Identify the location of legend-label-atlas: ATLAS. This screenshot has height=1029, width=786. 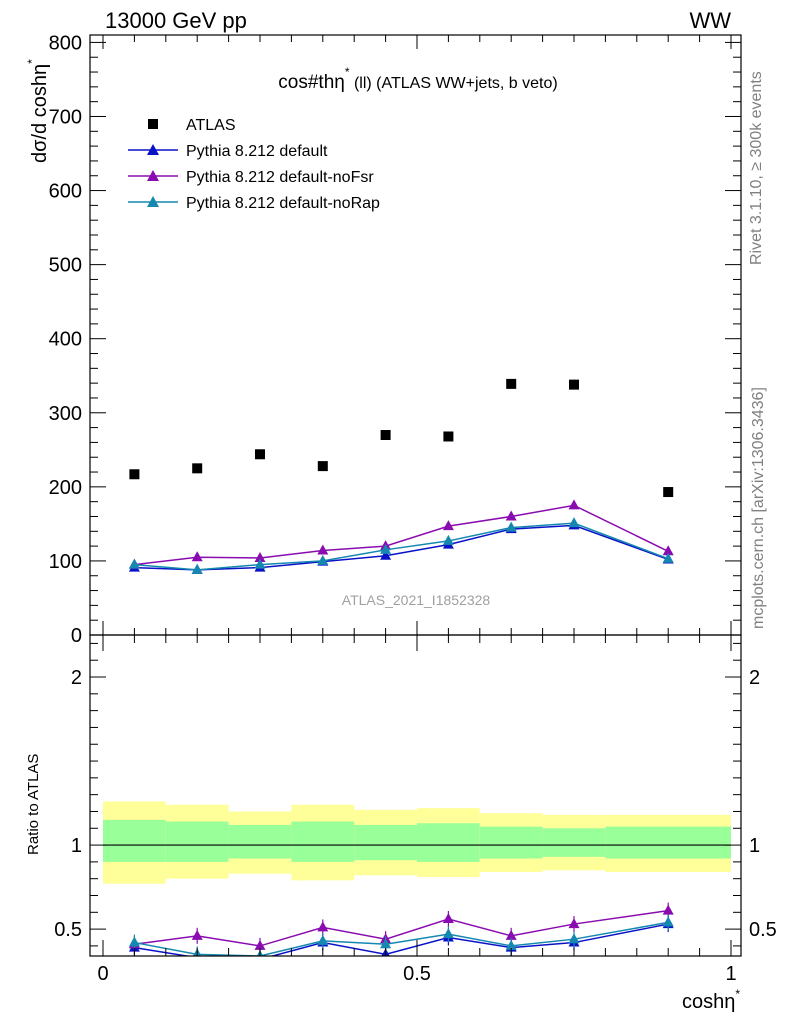
(211, 125).